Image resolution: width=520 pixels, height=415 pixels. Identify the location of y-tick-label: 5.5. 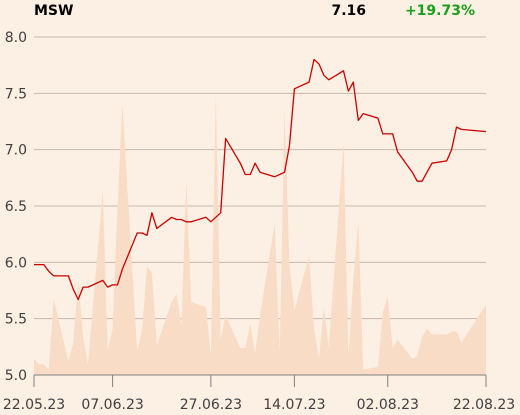
(16, 320).